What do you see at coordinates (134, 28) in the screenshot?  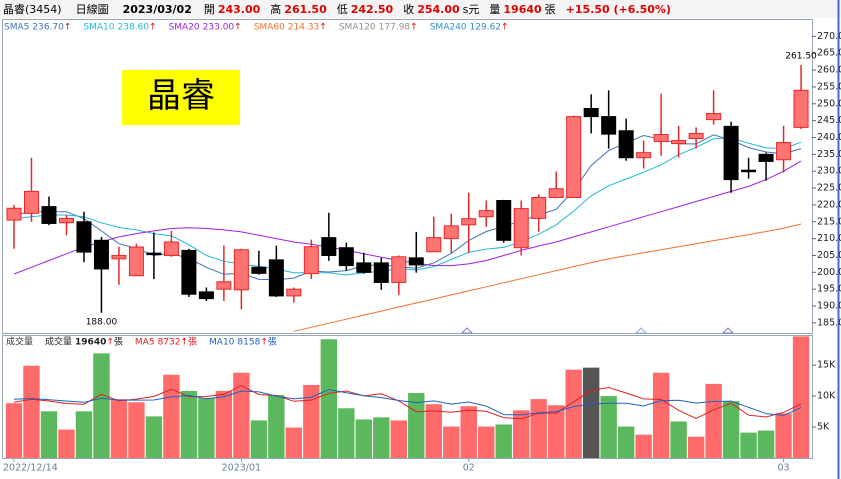 I see `legend-value: 238.60` at bounding box center [134, 28].